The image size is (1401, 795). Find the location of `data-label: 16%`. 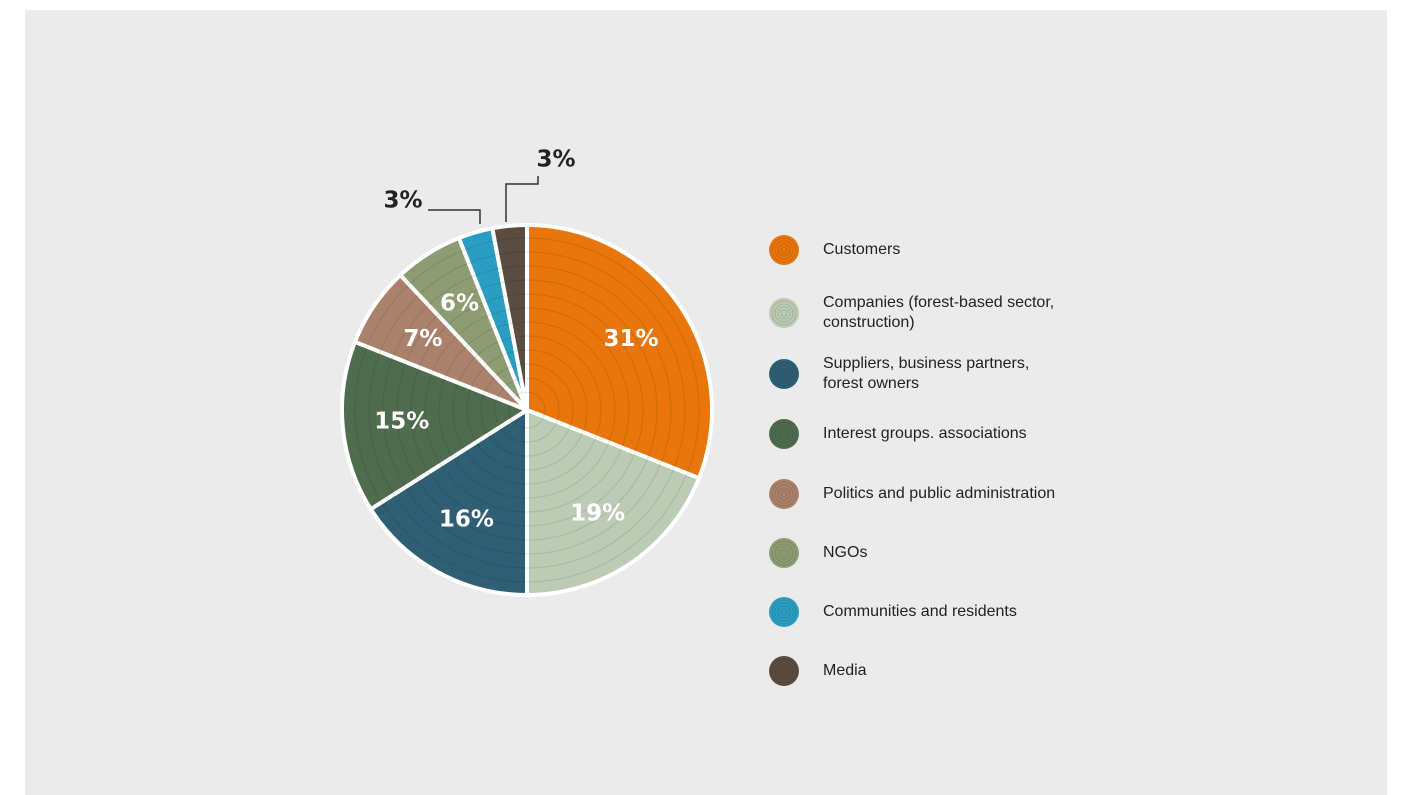

data-label: 16% is located at coordinates (466, 520).